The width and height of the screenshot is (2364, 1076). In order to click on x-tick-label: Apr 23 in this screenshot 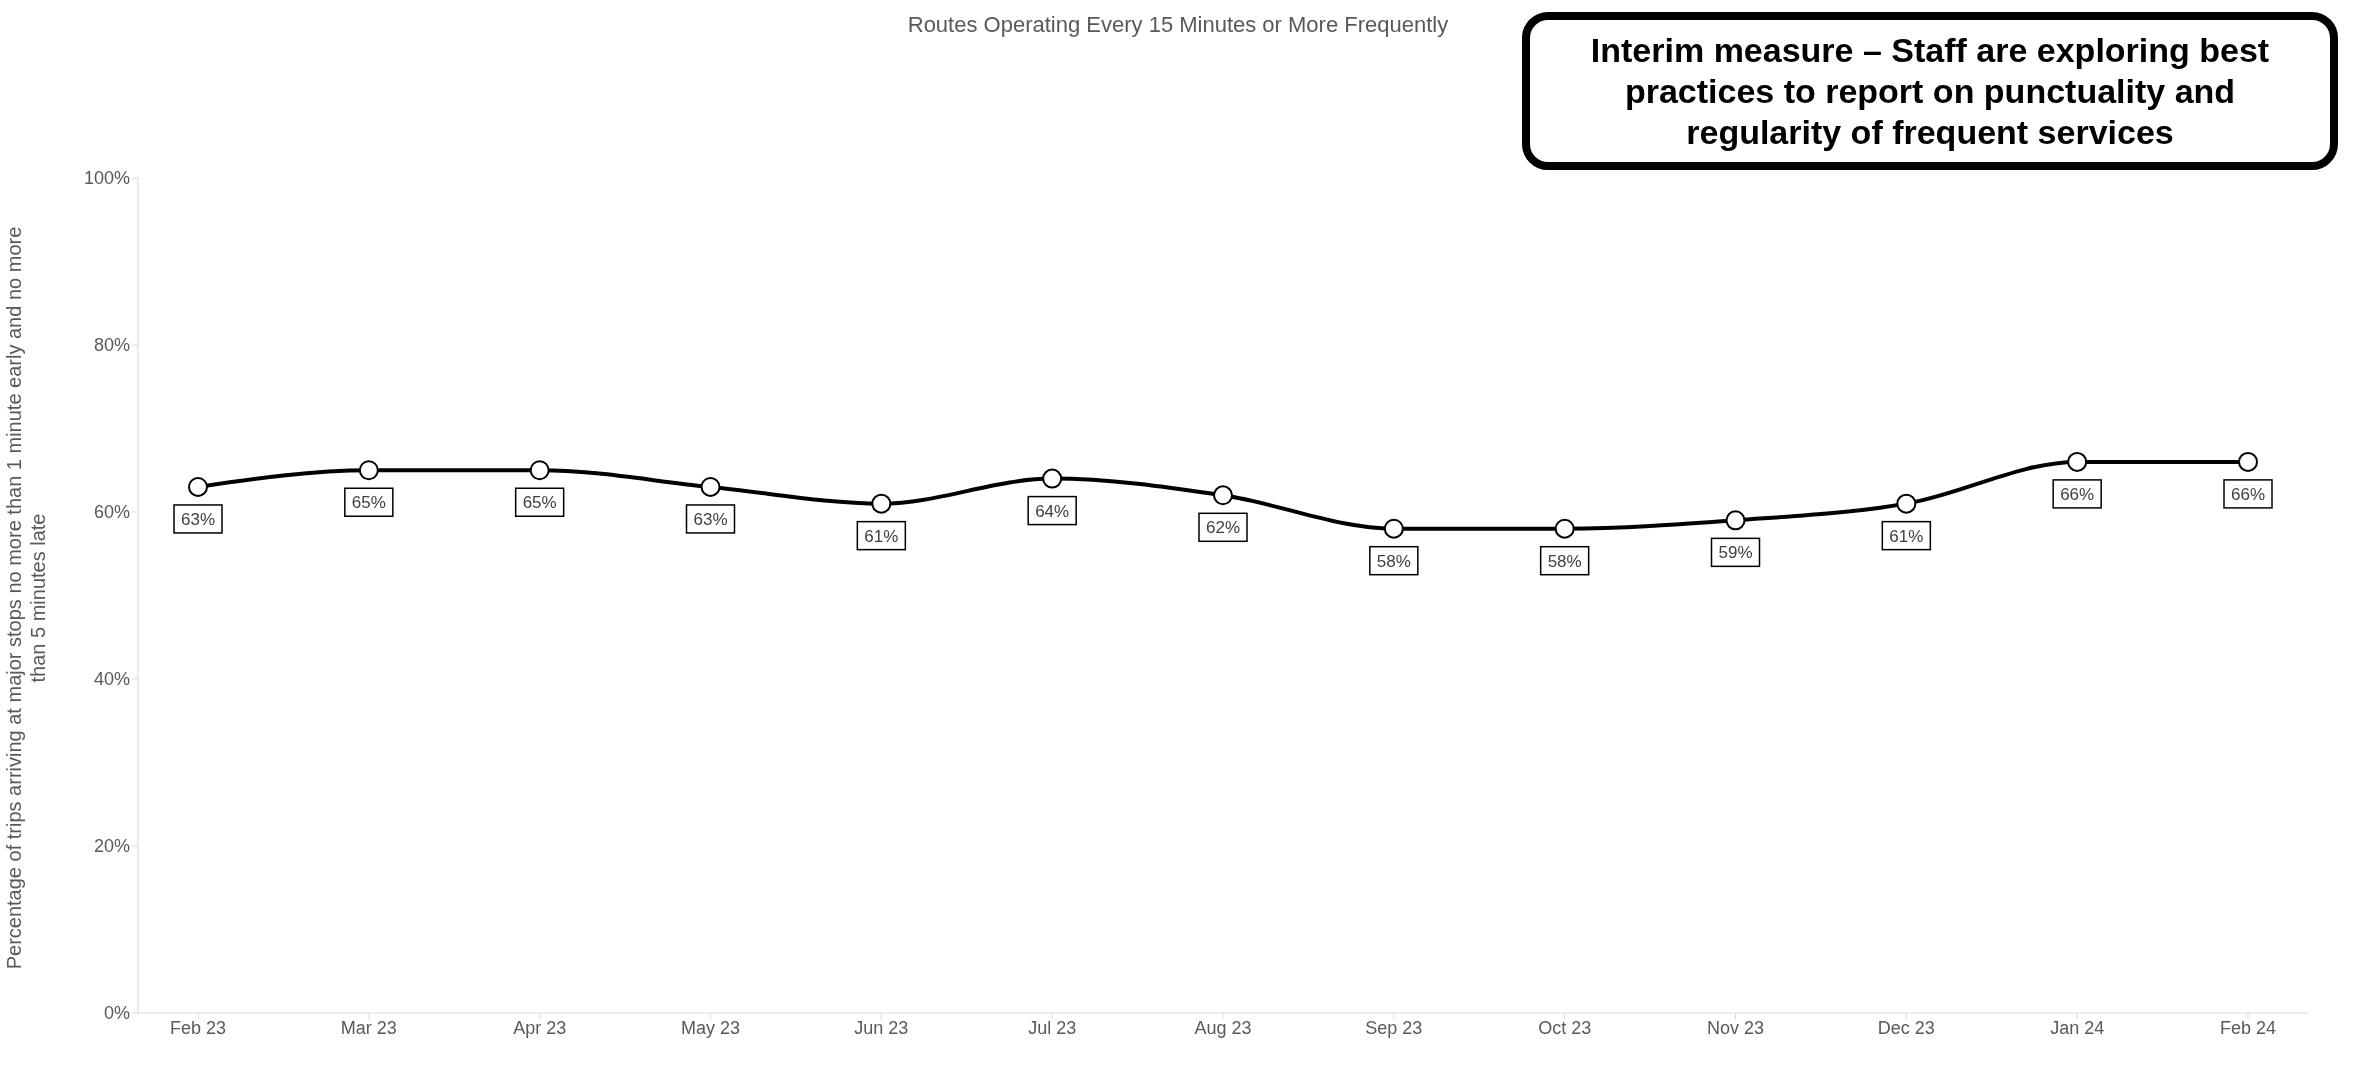, I will do `click(540, 1027)`.